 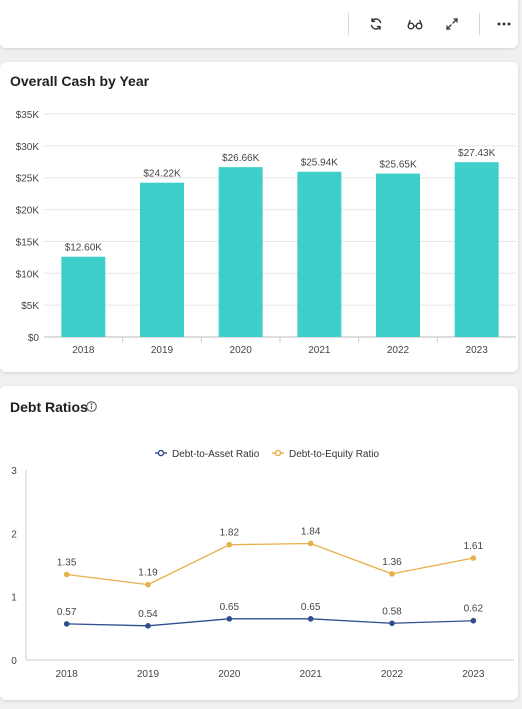 What do you see at coordinates (504, 24) in the screenshot?
I see `more-icon` at bounding box center [504, 24].